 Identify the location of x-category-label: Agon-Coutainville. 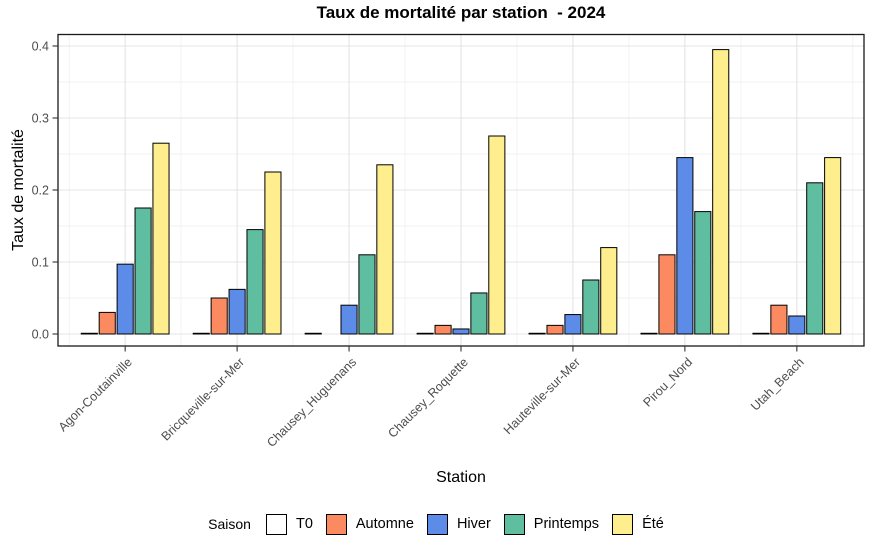
(95, 395).